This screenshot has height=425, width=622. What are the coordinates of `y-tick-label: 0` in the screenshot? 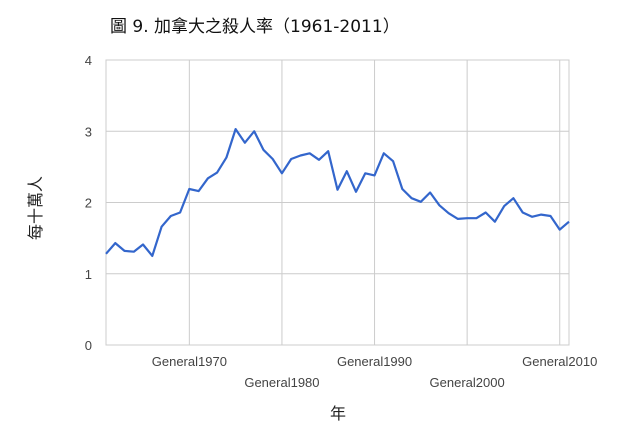 It's located at (88, 345).